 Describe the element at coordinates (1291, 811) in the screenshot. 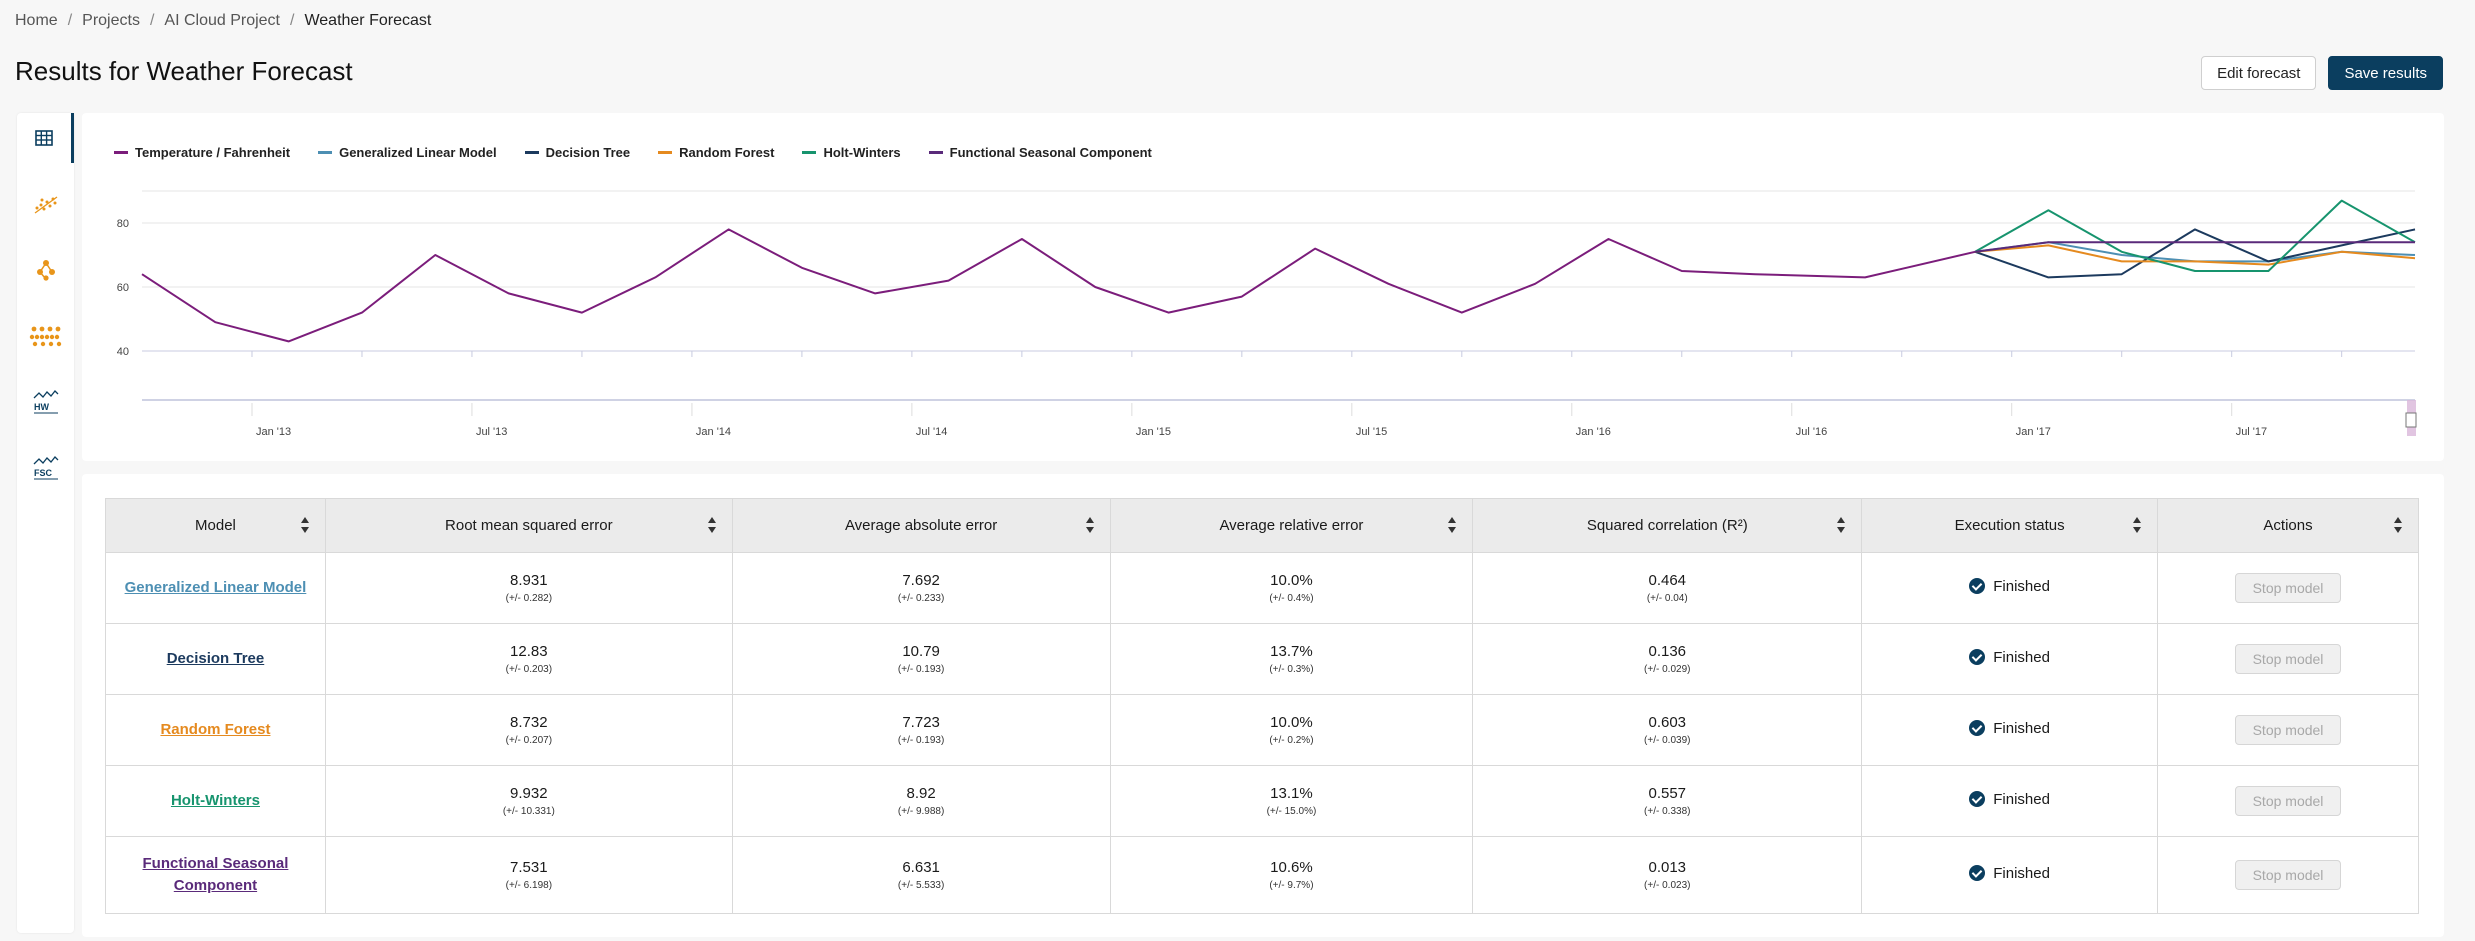

I see `mre-error: (+/- 15.0%)` at that location.